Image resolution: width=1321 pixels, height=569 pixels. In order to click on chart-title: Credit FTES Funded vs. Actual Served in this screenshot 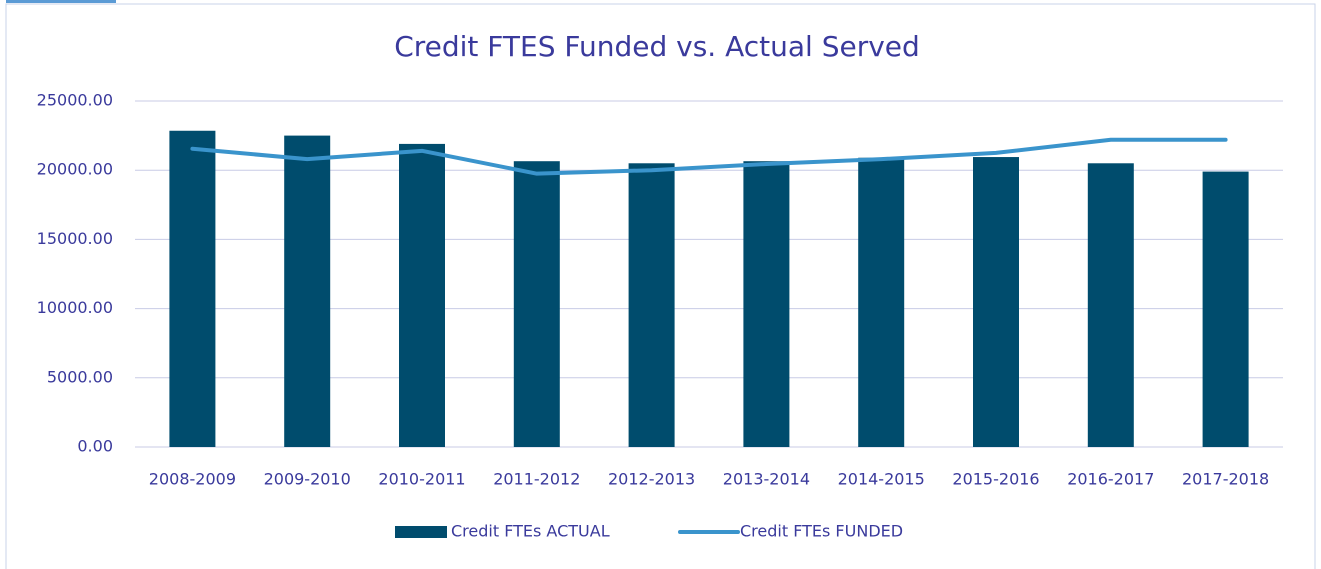, I will do `click(657, 46)`.